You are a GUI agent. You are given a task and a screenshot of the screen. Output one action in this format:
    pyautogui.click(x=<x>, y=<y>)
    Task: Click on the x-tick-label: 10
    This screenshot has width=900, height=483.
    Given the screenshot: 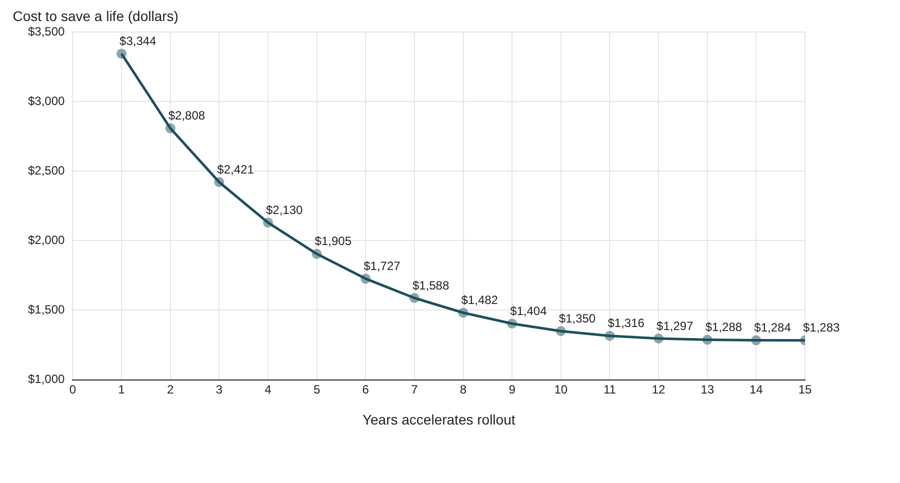 What is the action you would take?
    pyautogui.click(x=561, y=389)
    